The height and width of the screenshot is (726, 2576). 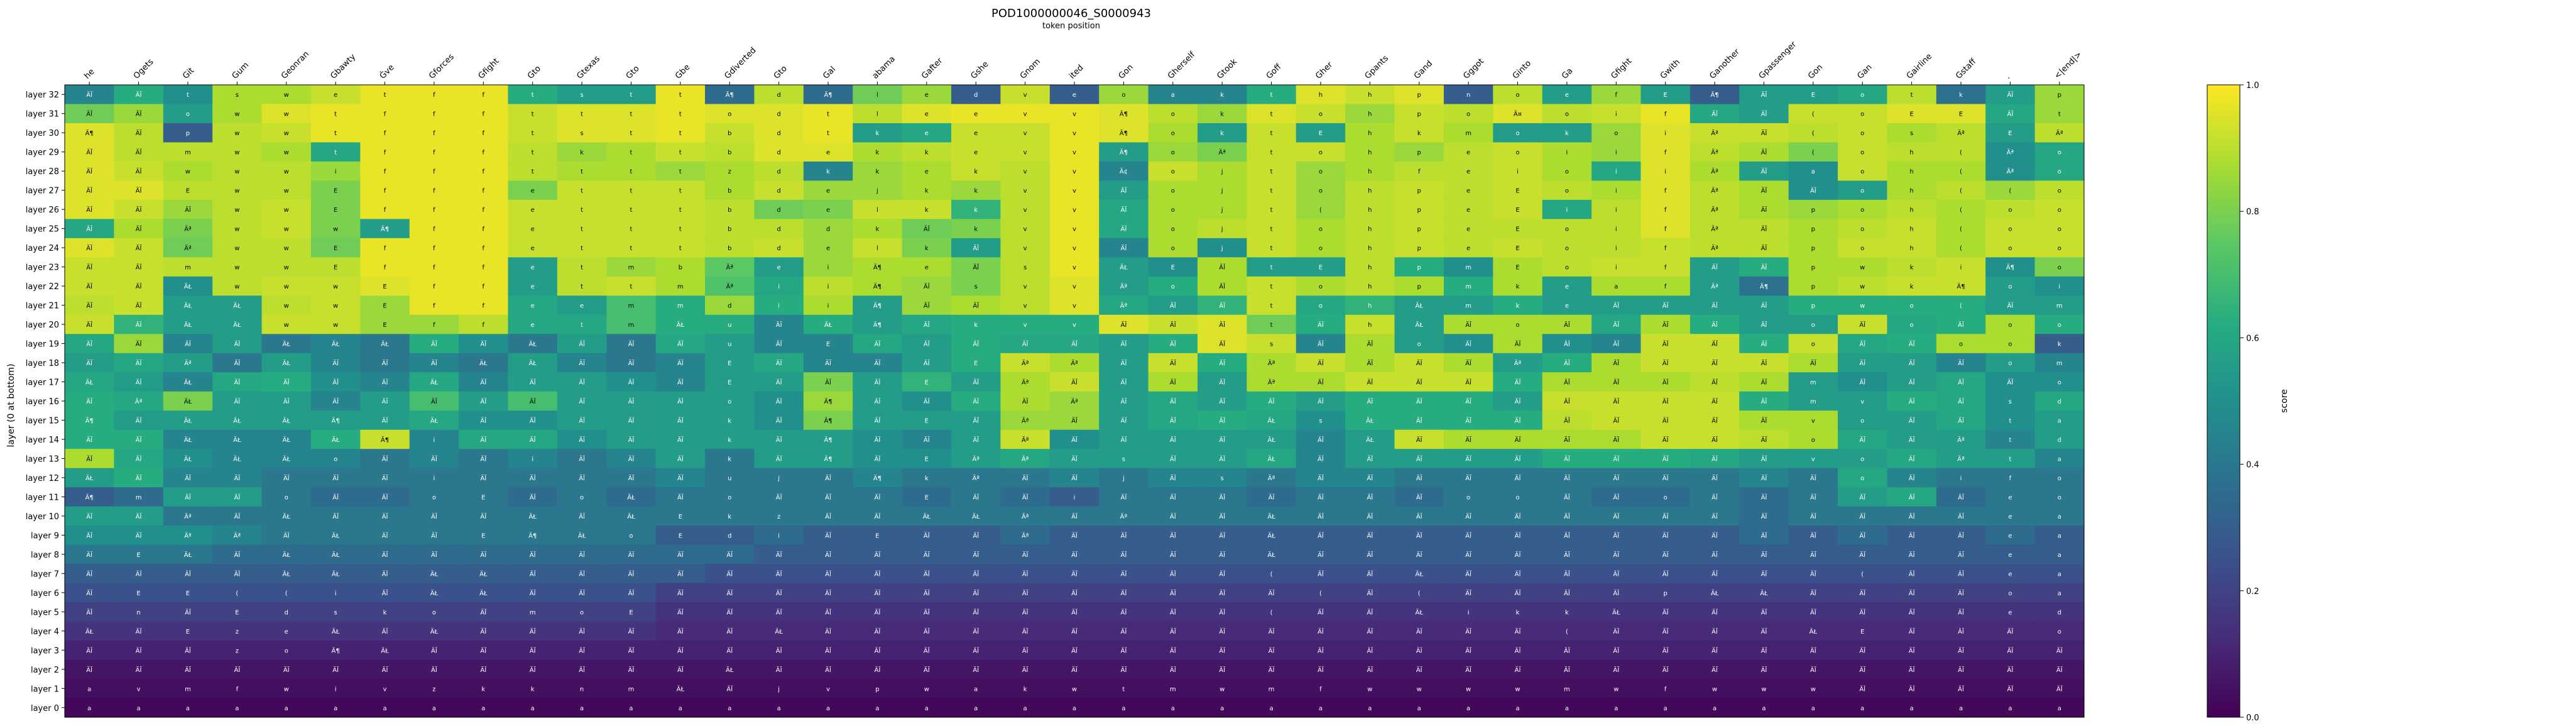 I want to click on cell-token-label: Äª, so click(x=1961, y=133).